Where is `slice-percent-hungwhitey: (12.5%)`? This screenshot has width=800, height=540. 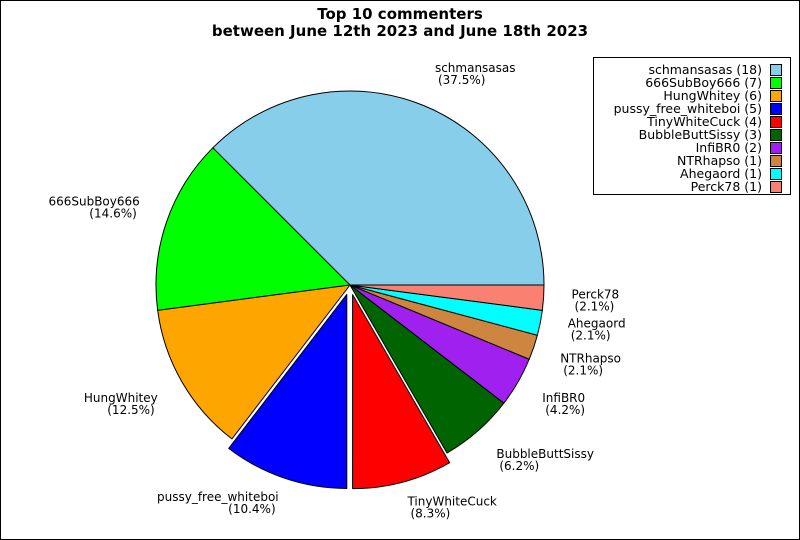
slice-percent-hungwhitey: (12.5%) is located at coordinates (130, 410).